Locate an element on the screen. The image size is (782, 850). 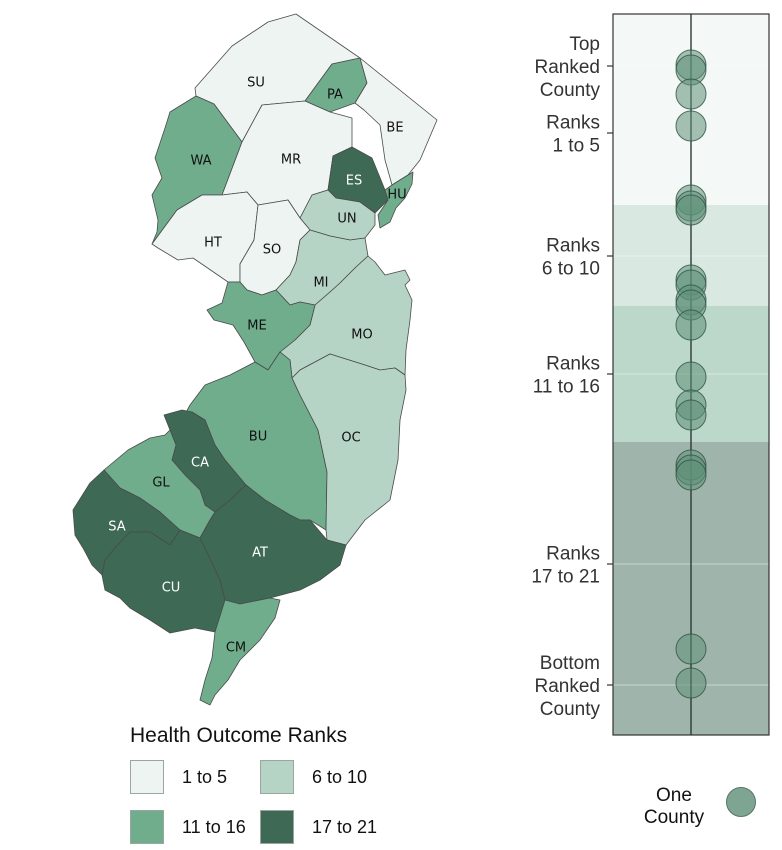
county-be is located at coordinates (396, 121).